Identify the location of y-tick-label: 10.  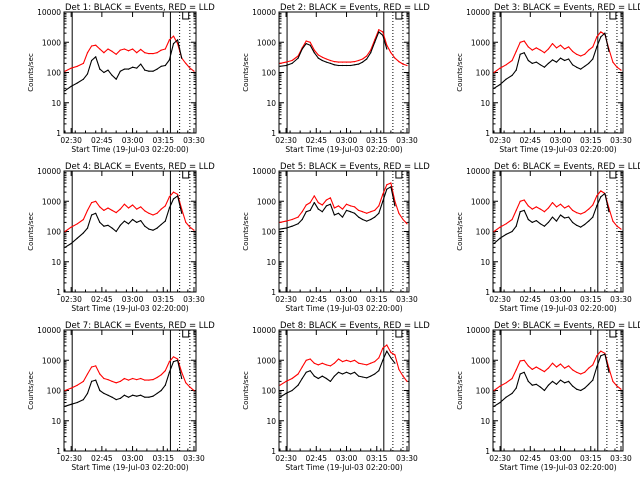
(271, 262).